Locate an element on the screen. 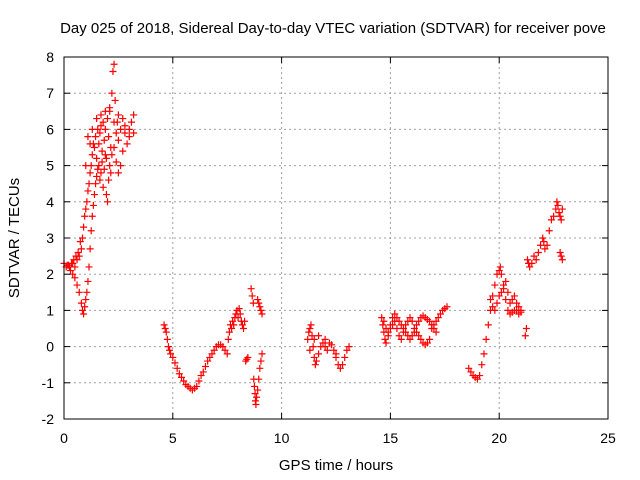 Image resolution: width=640 pixels, height=480 pixels. x-tick-label-2: 10 is located at coordinates (282, 438).